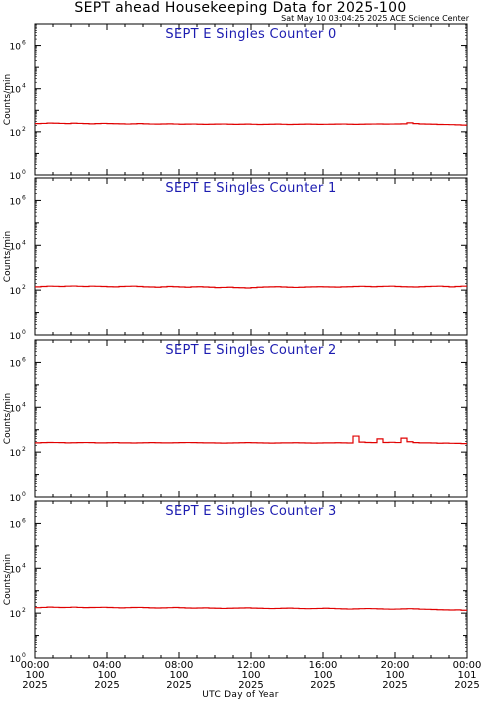 The width and height of the screenshot is (481, 703). I want to click on panel-title: SEPT E Singles Counter 2, so click(250, 350).